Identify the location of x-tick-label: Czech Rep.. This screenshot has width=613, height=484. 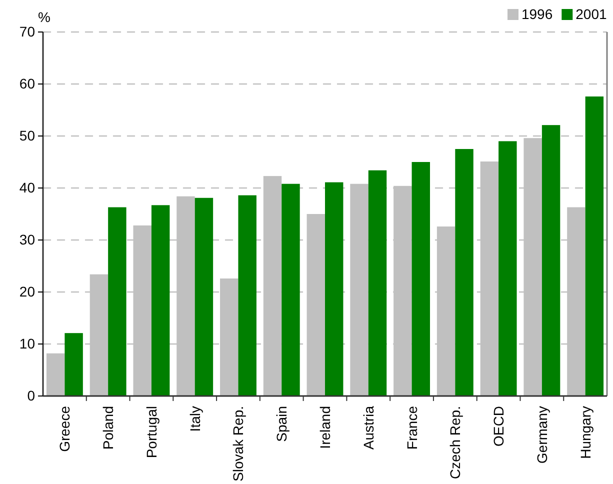
(455, 443).